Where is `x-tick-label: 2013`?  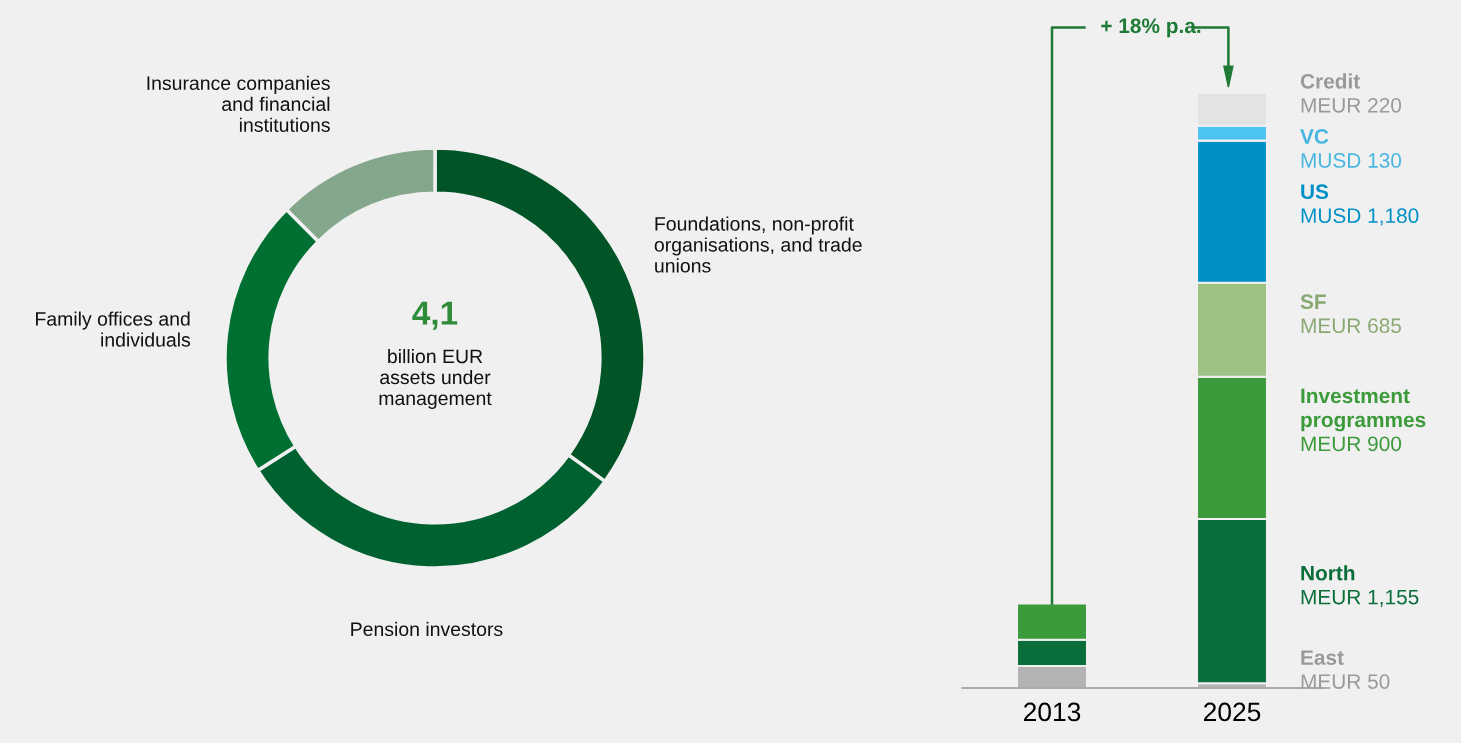
x-tick-label: 2013 is located at coordinates (1052, 712).